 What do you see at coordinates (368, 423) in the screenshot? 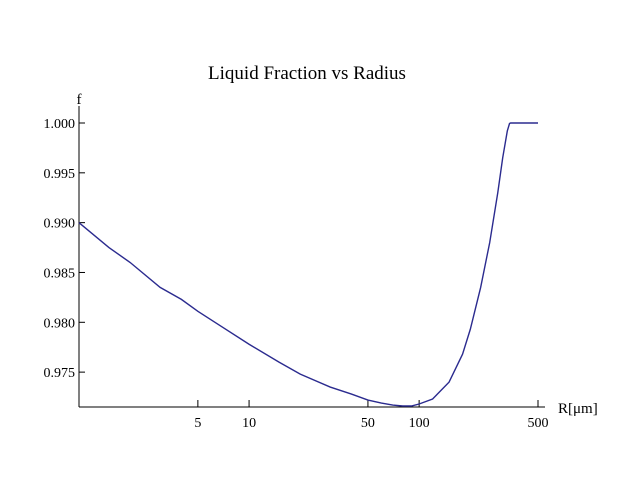
I see `x-tick-label: 50` at bounding box center [368, 423].